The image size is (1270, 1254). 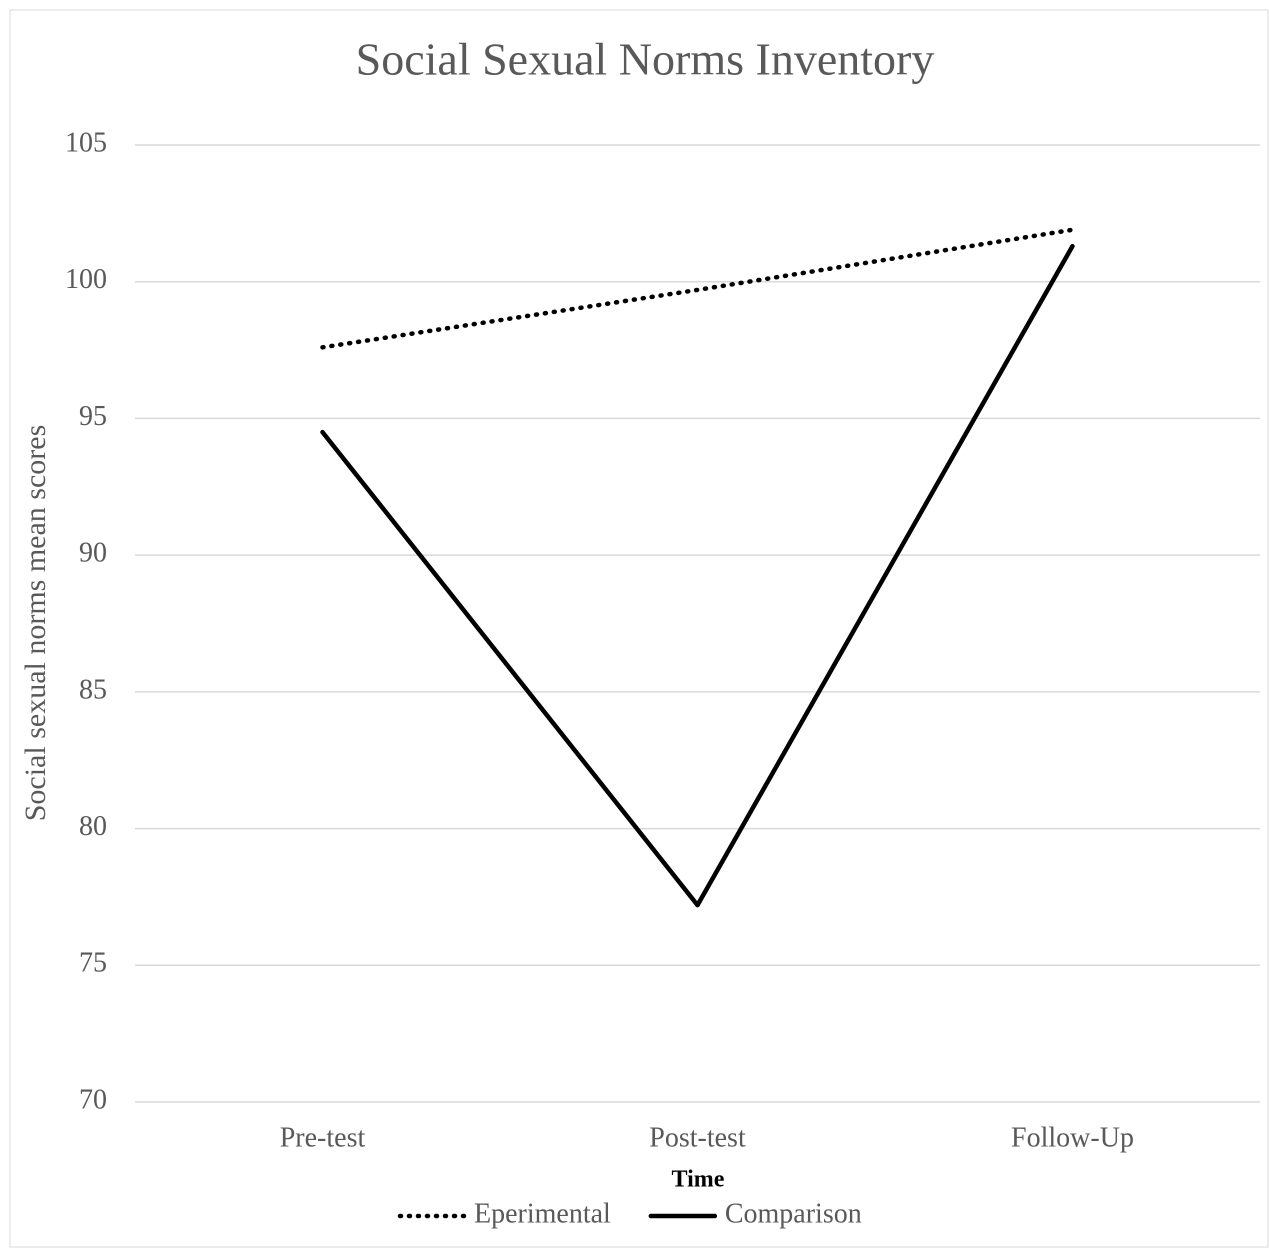 What do you see at coordinates (93, 416) in the screenshot?
I see `y-tick-label: 95` at bounding box center [93, 416].